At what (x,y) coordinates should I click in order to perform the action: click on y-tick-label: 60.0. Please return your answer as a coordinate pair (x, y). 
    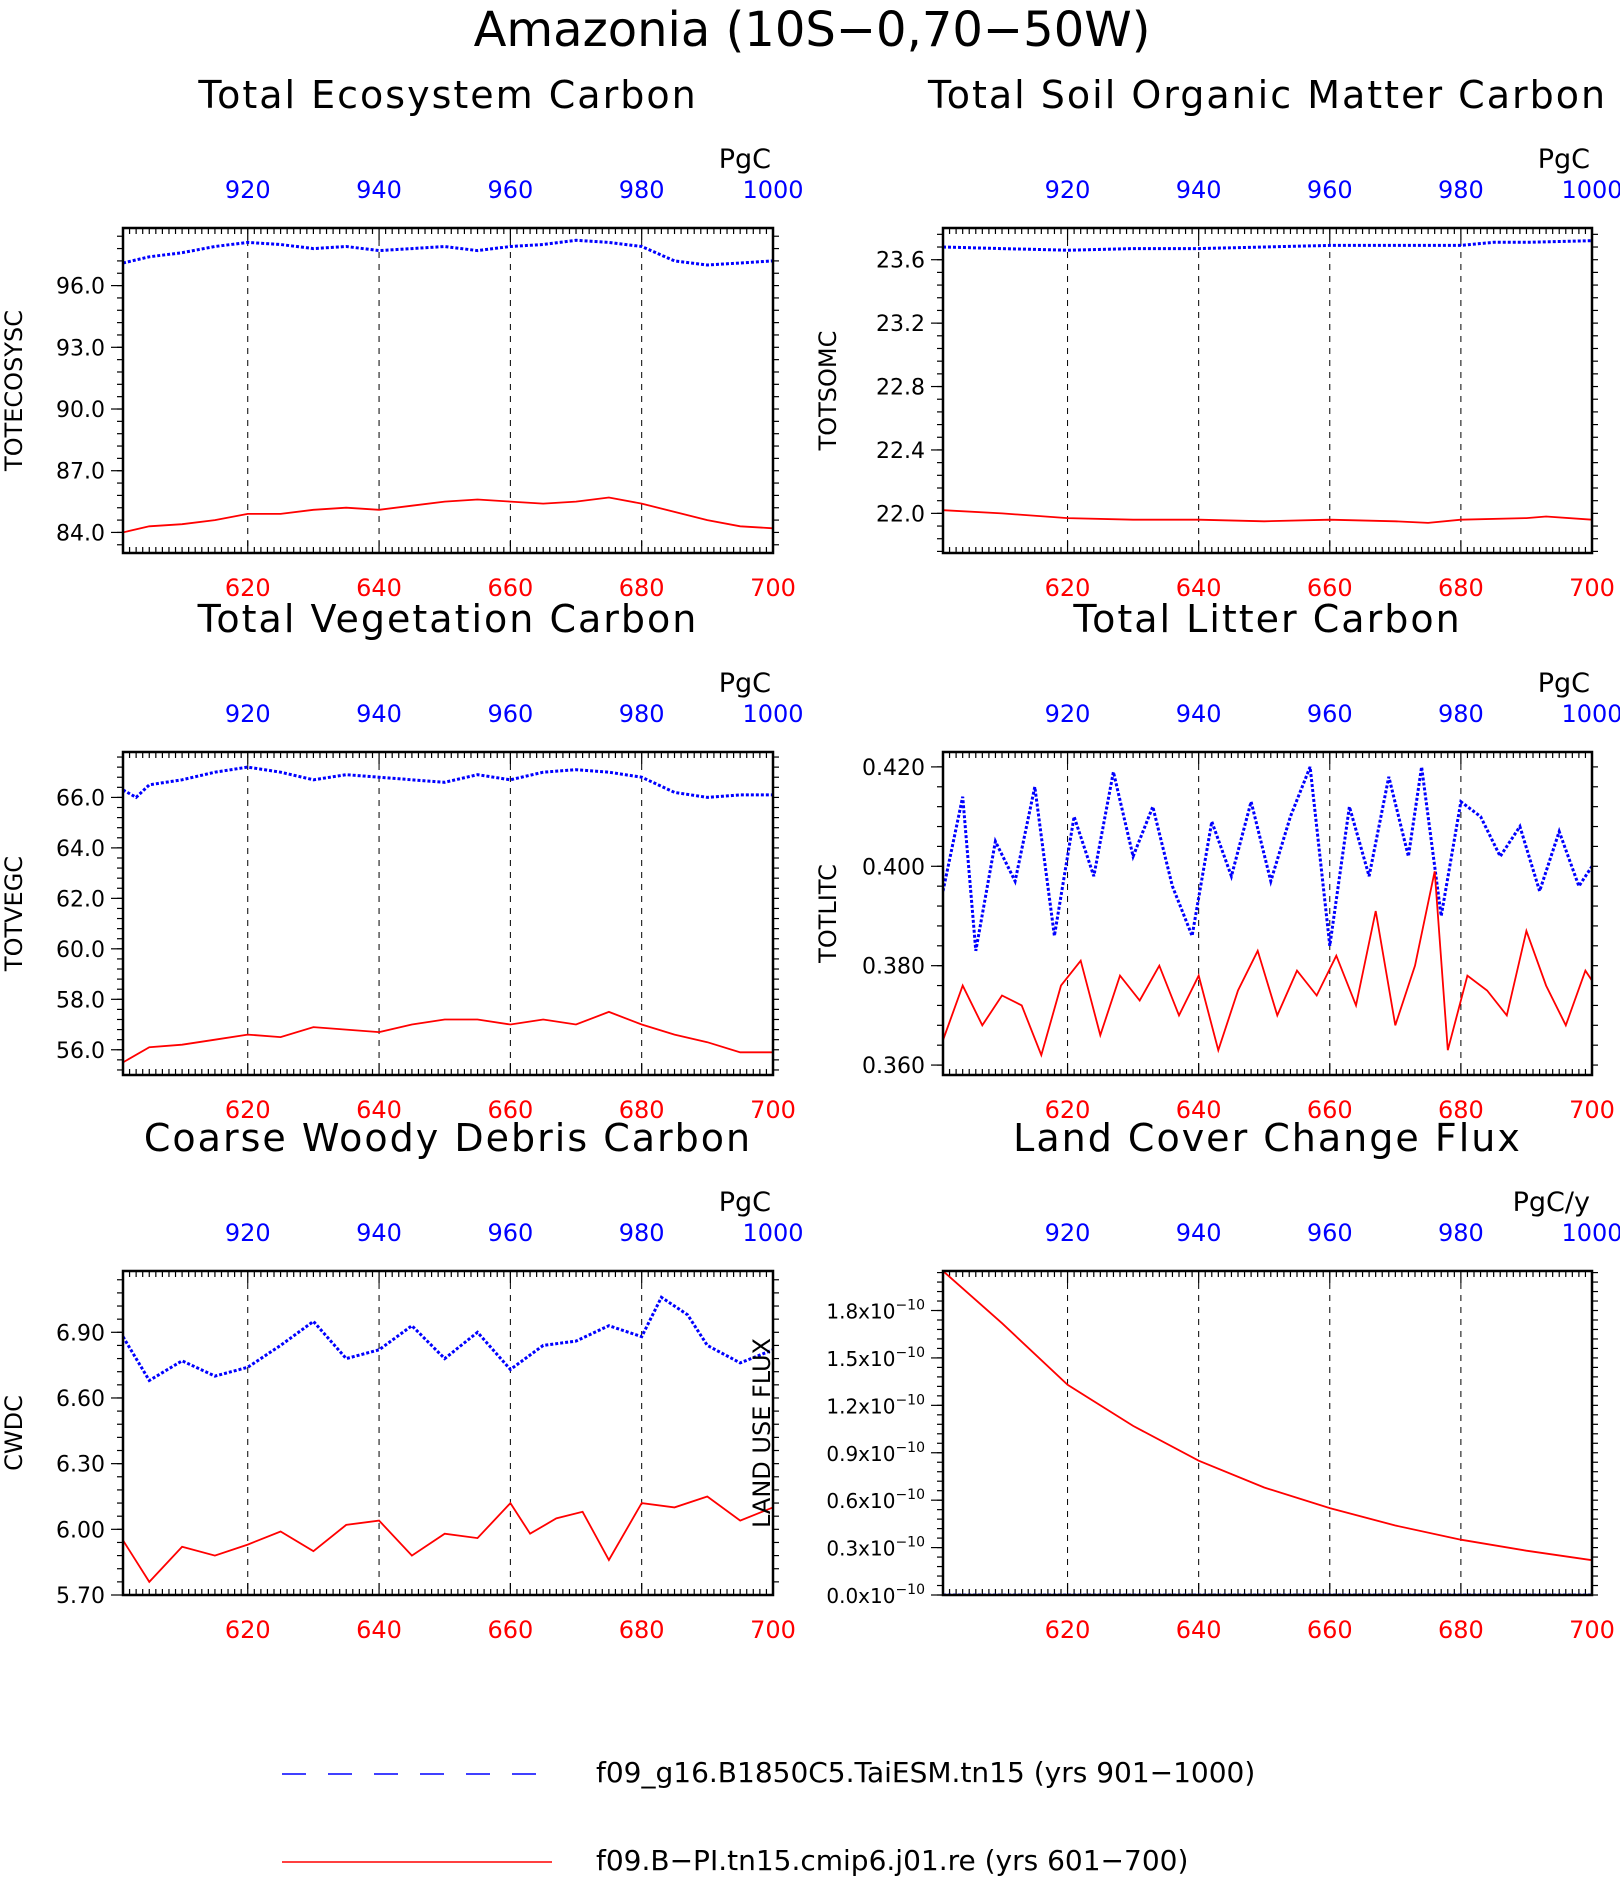
    Looking at the image, I should click on (80, 950).